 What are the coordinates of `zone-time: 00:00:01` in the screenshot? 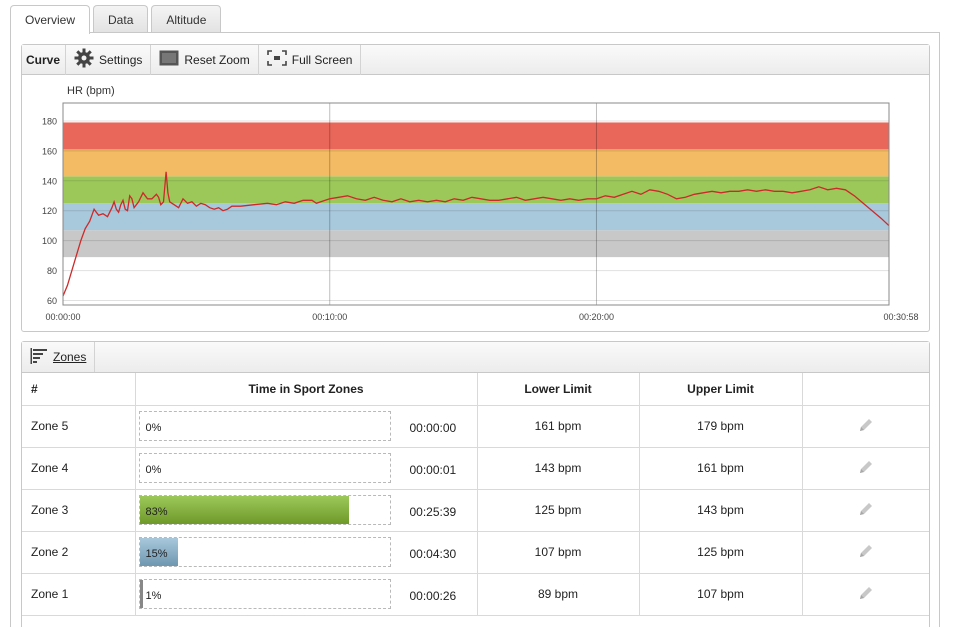 It's located at (433, 469).